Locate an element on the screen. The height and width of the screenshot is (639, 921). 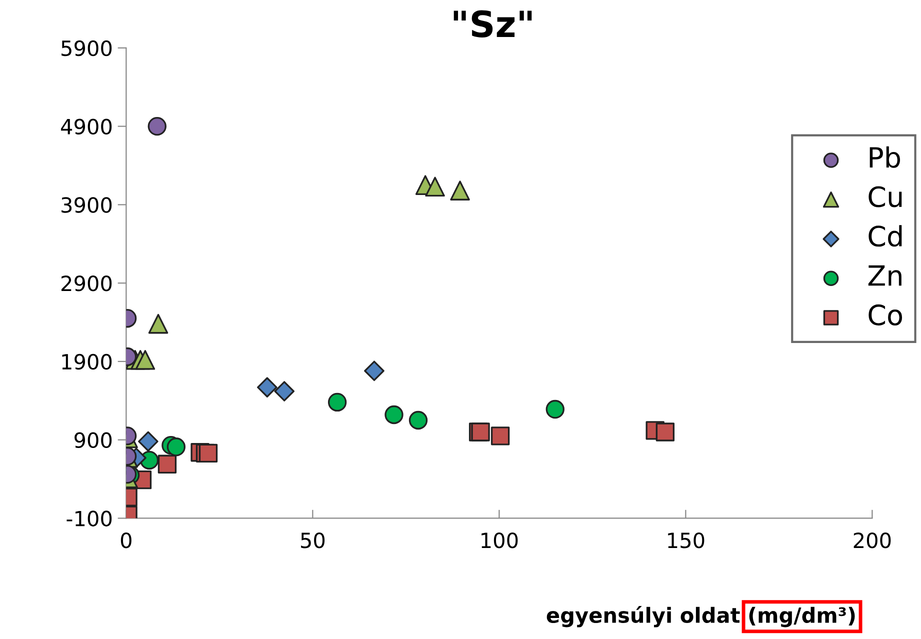
y-tick-label: 2900 is located at coordinates (86, 284).